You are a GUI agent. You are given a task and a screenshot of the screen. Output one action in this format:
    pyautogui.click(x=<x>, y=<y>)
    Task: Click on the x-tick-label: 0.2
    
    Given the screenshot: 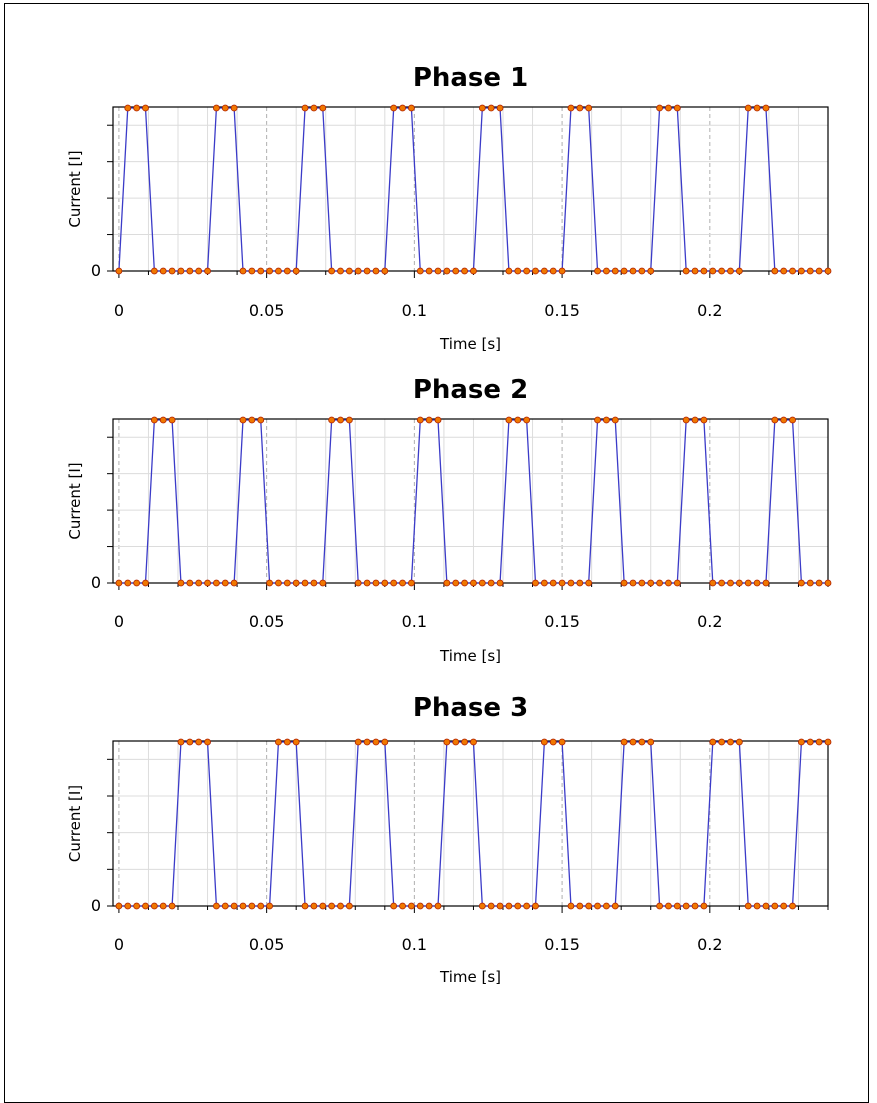 What is the action you would take?
    pyautogui.click(x=709, y=310)
    